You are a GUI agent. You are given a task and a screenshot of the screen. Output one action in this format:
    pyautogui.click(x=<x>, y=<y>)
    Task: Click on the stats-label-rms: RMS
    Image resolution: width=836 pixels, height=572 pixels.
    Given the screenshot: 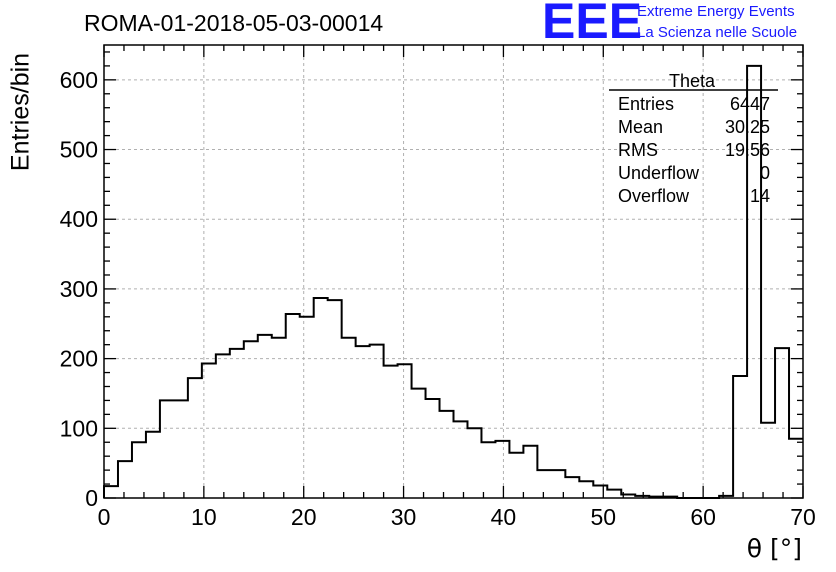 What is the action you would take?
    pyautogui.click(x=638, y=150)
    